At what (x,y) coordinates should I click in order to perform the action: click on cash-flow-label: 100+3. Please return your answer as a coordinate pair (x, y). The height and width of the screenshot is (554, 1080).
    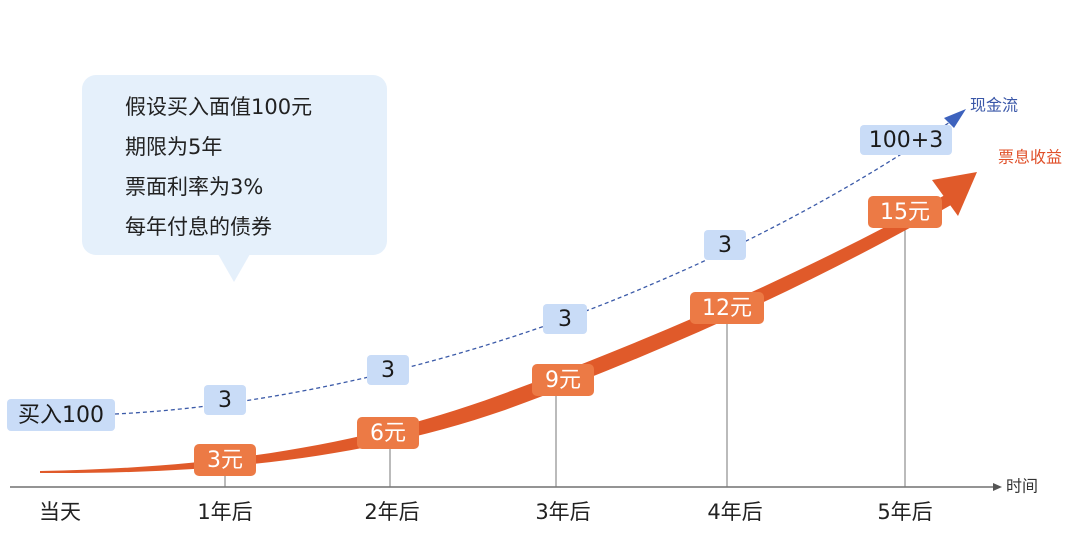
    Looking at the image, I should click on (906, 140).